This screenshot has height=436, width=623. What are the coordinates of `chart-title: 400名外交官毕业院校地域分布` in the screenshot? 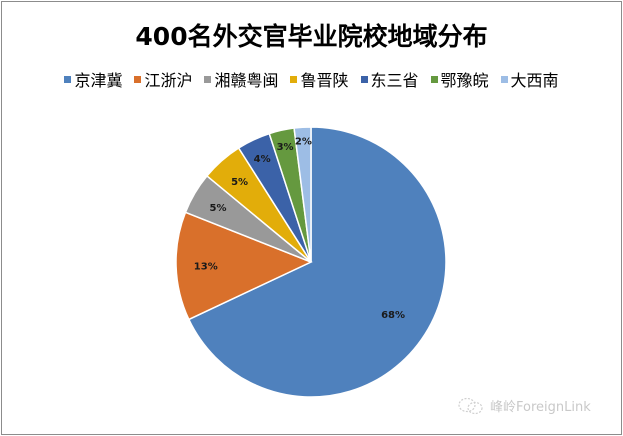 It's located at (311, 36).